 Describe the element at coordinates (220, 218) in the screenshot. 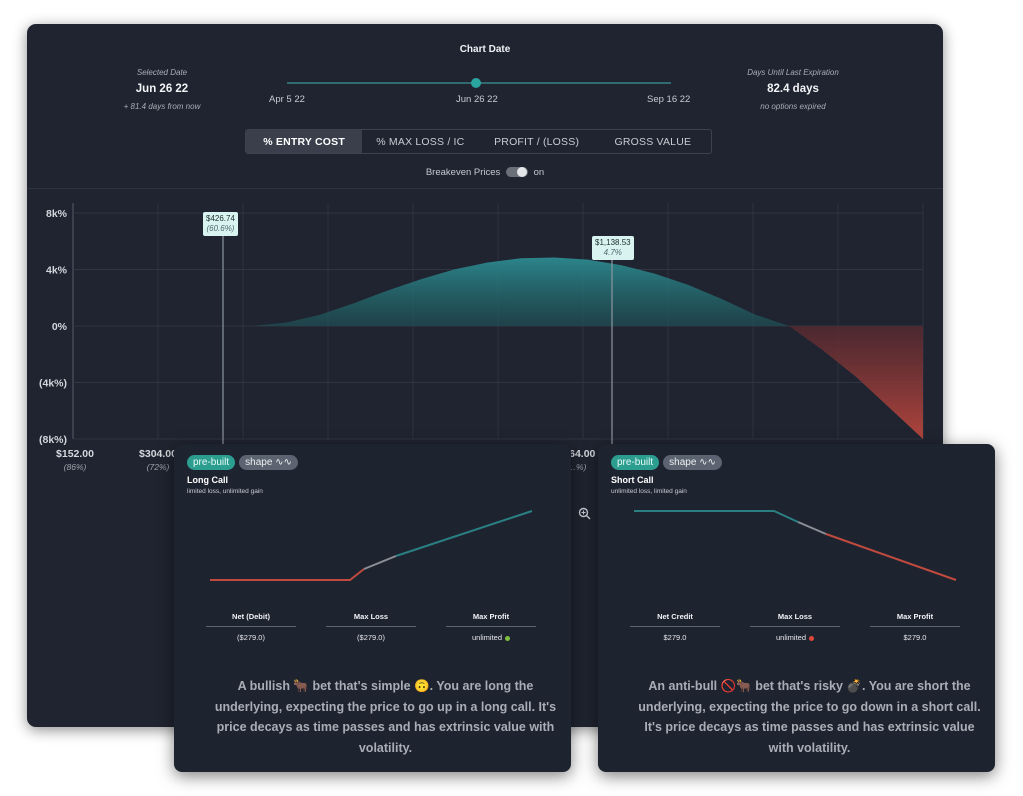

I see `breakeven-1-price: $426.74` at that location.